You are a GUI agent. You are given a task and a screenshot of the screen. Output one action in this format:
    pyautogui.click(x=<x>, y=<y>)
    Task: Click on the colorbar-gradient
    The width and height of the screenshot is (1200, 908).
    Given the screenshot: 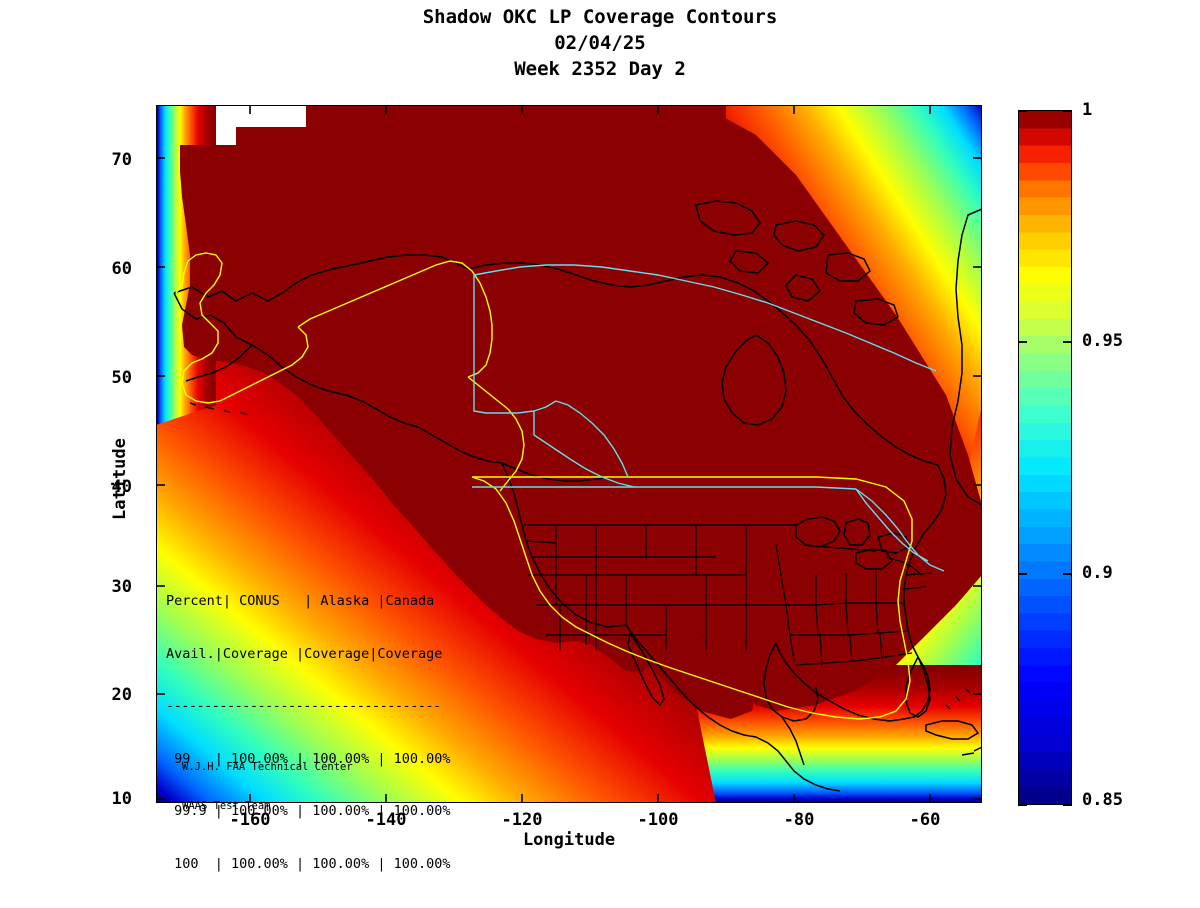 What is the action you would take?
    pyautogui.click(x=1045, y=457)
    